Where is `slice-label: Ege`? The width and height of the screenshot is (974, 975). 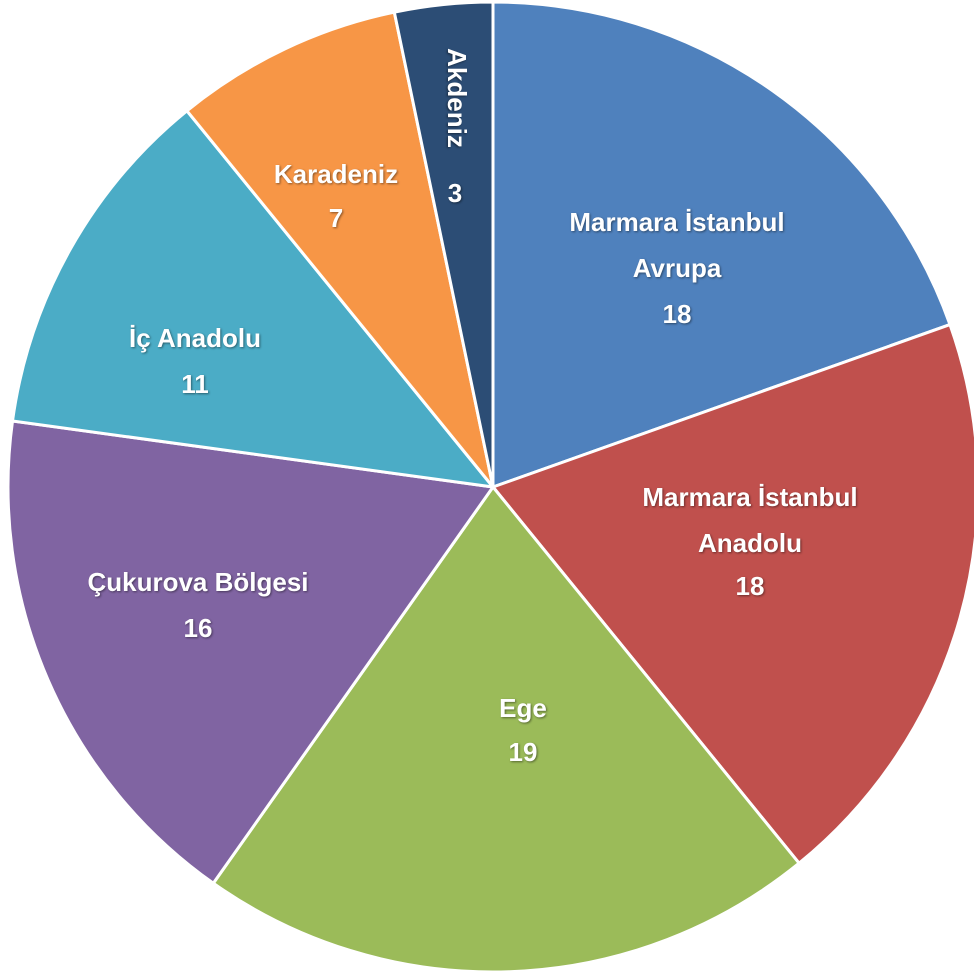 slice-label: Ege is located at coordinates (523, 708).